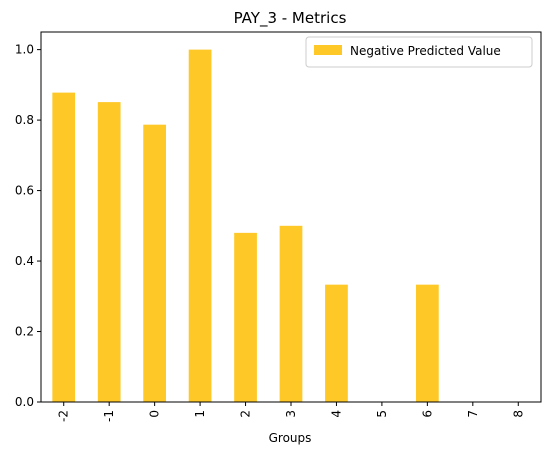  Describe the element at coordinates (109, 252) in the screenshot. I see `bar--1` at that location.